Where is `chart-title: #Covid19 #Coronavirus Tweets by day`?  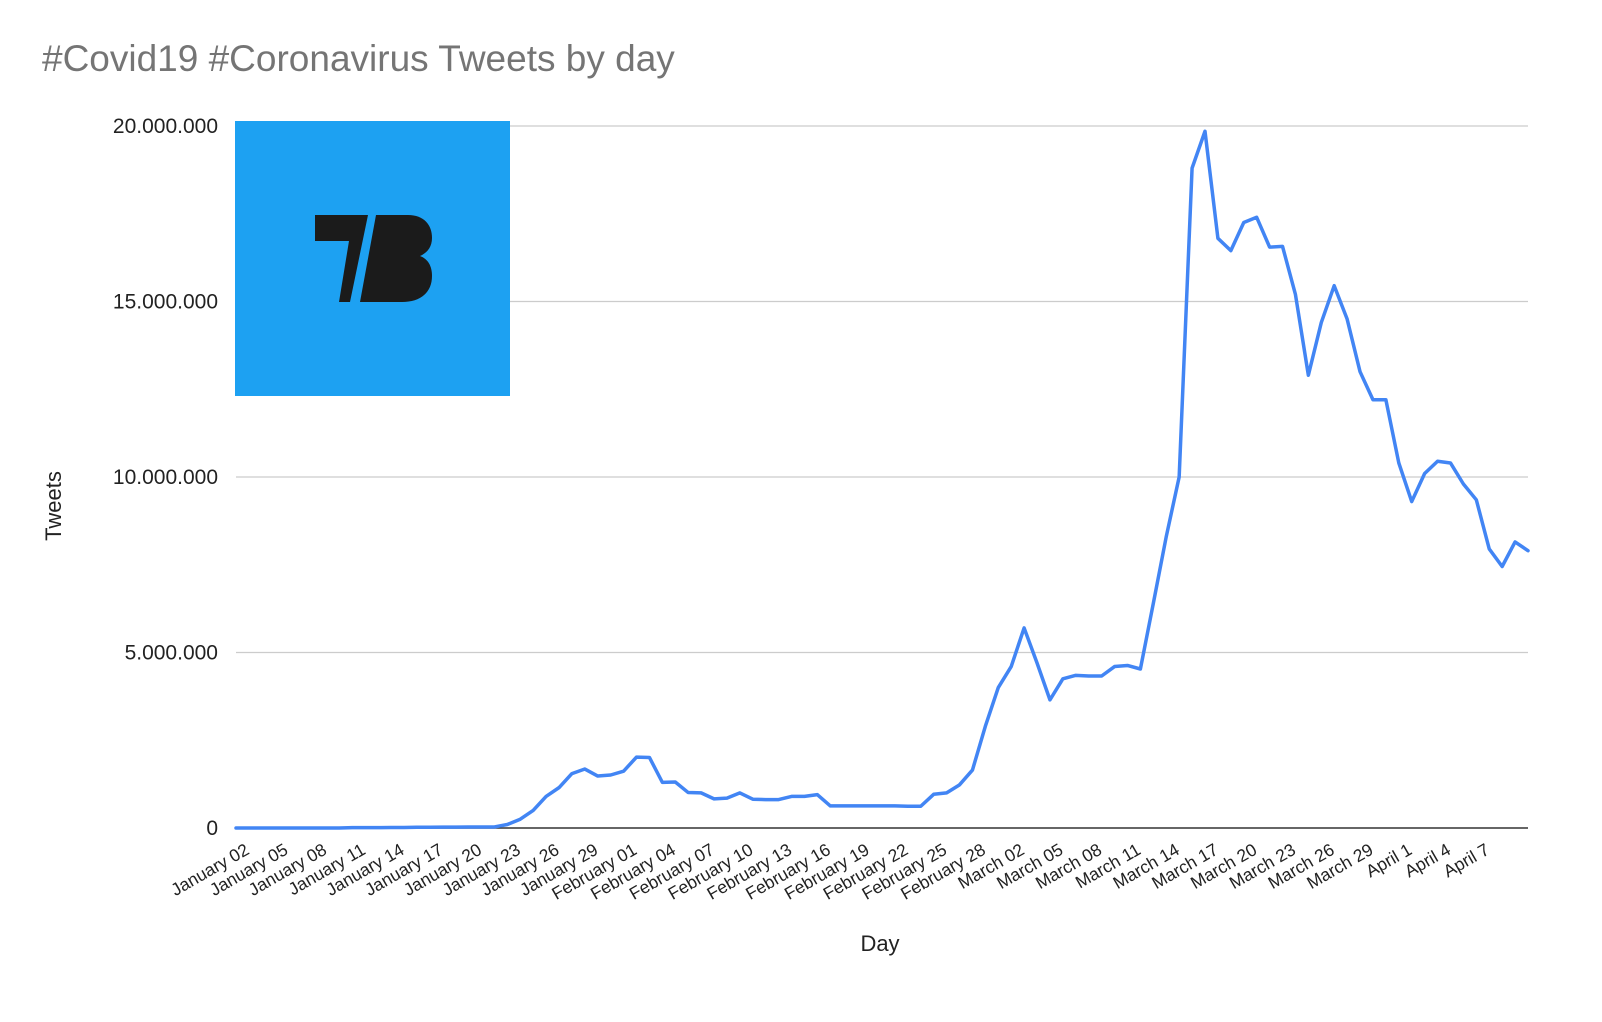 chart-title: #Covid19 #Coronavirus Tweets by day is located at coordinates (358, 58).